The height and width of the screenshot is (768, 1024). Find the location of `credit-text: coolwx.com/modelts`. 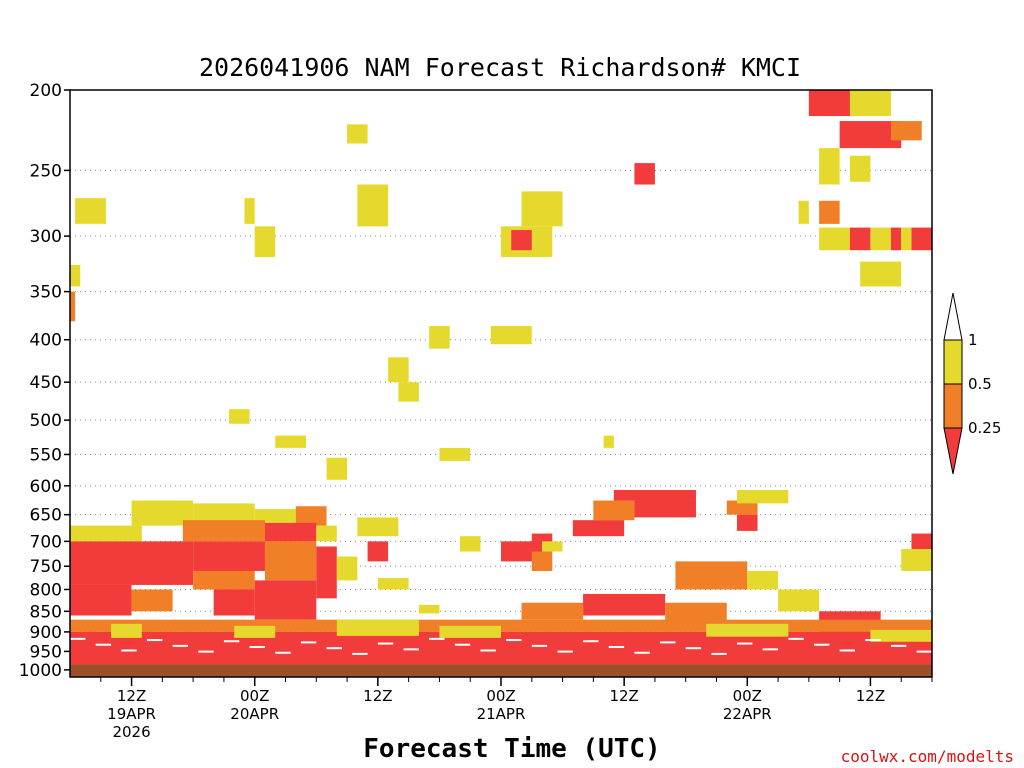

credit-text: coolwx.com/modelts is located at coordinates (927, 756).